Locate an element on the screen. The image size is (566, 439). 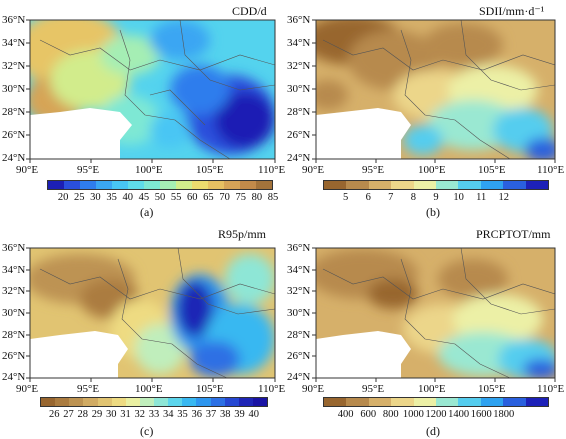
colorbar-tick-label: 12 is located at coordinates (504, 197).